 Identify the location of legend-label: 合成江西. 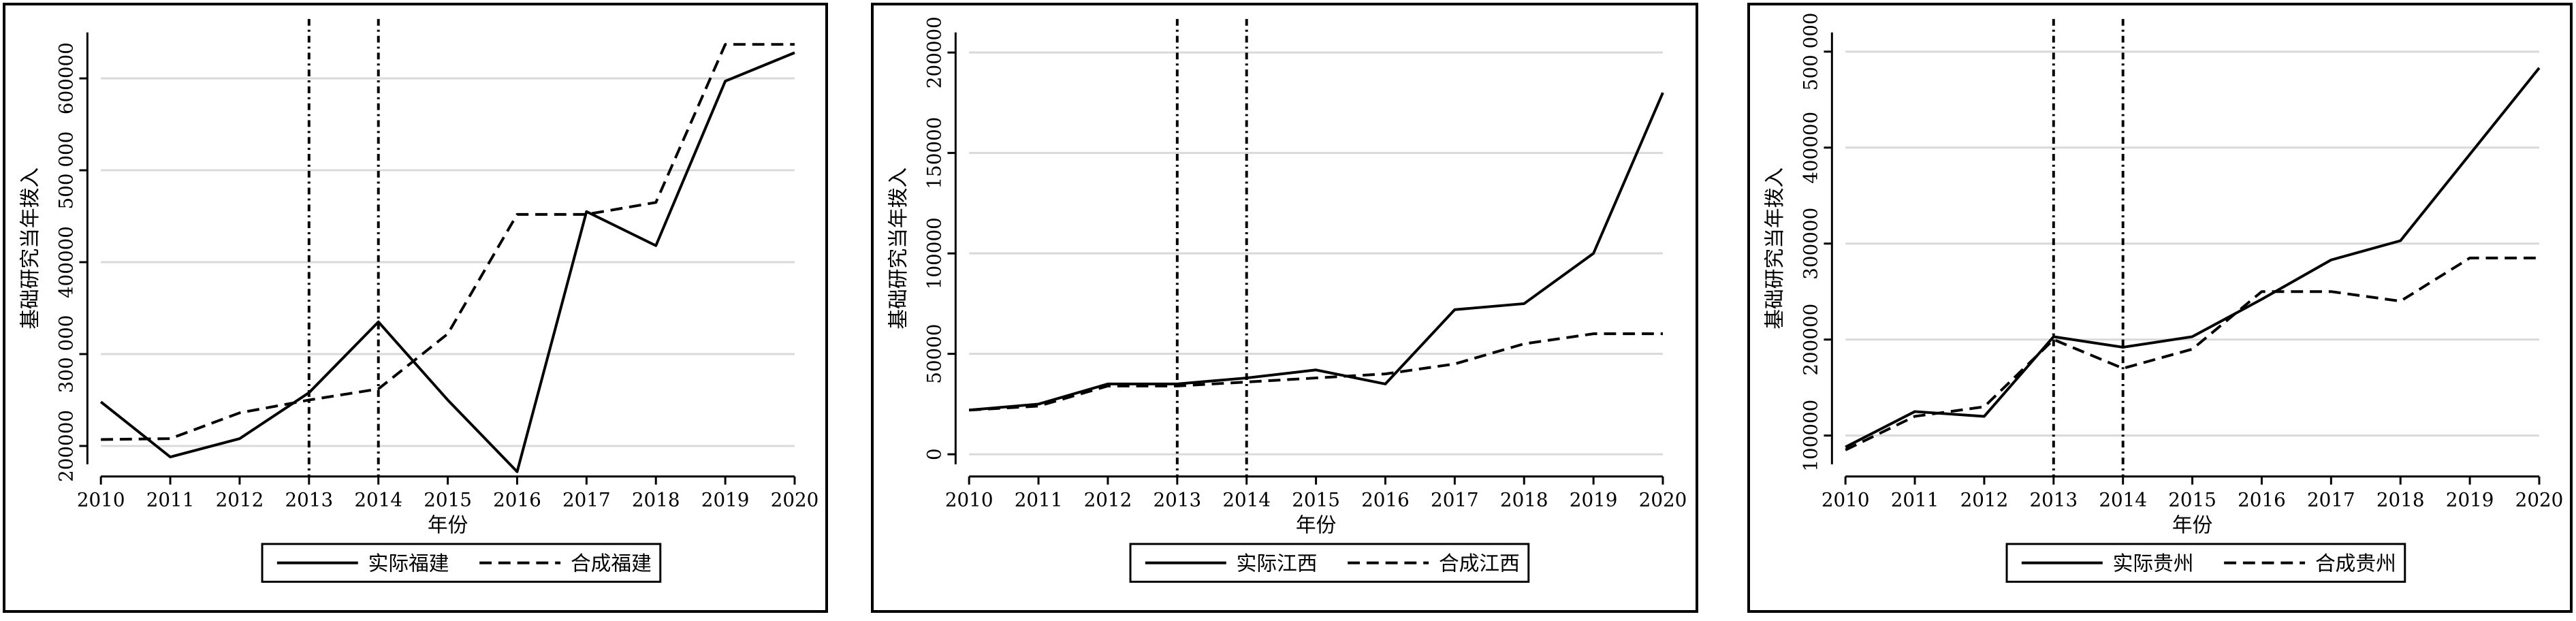
(1479, 564).